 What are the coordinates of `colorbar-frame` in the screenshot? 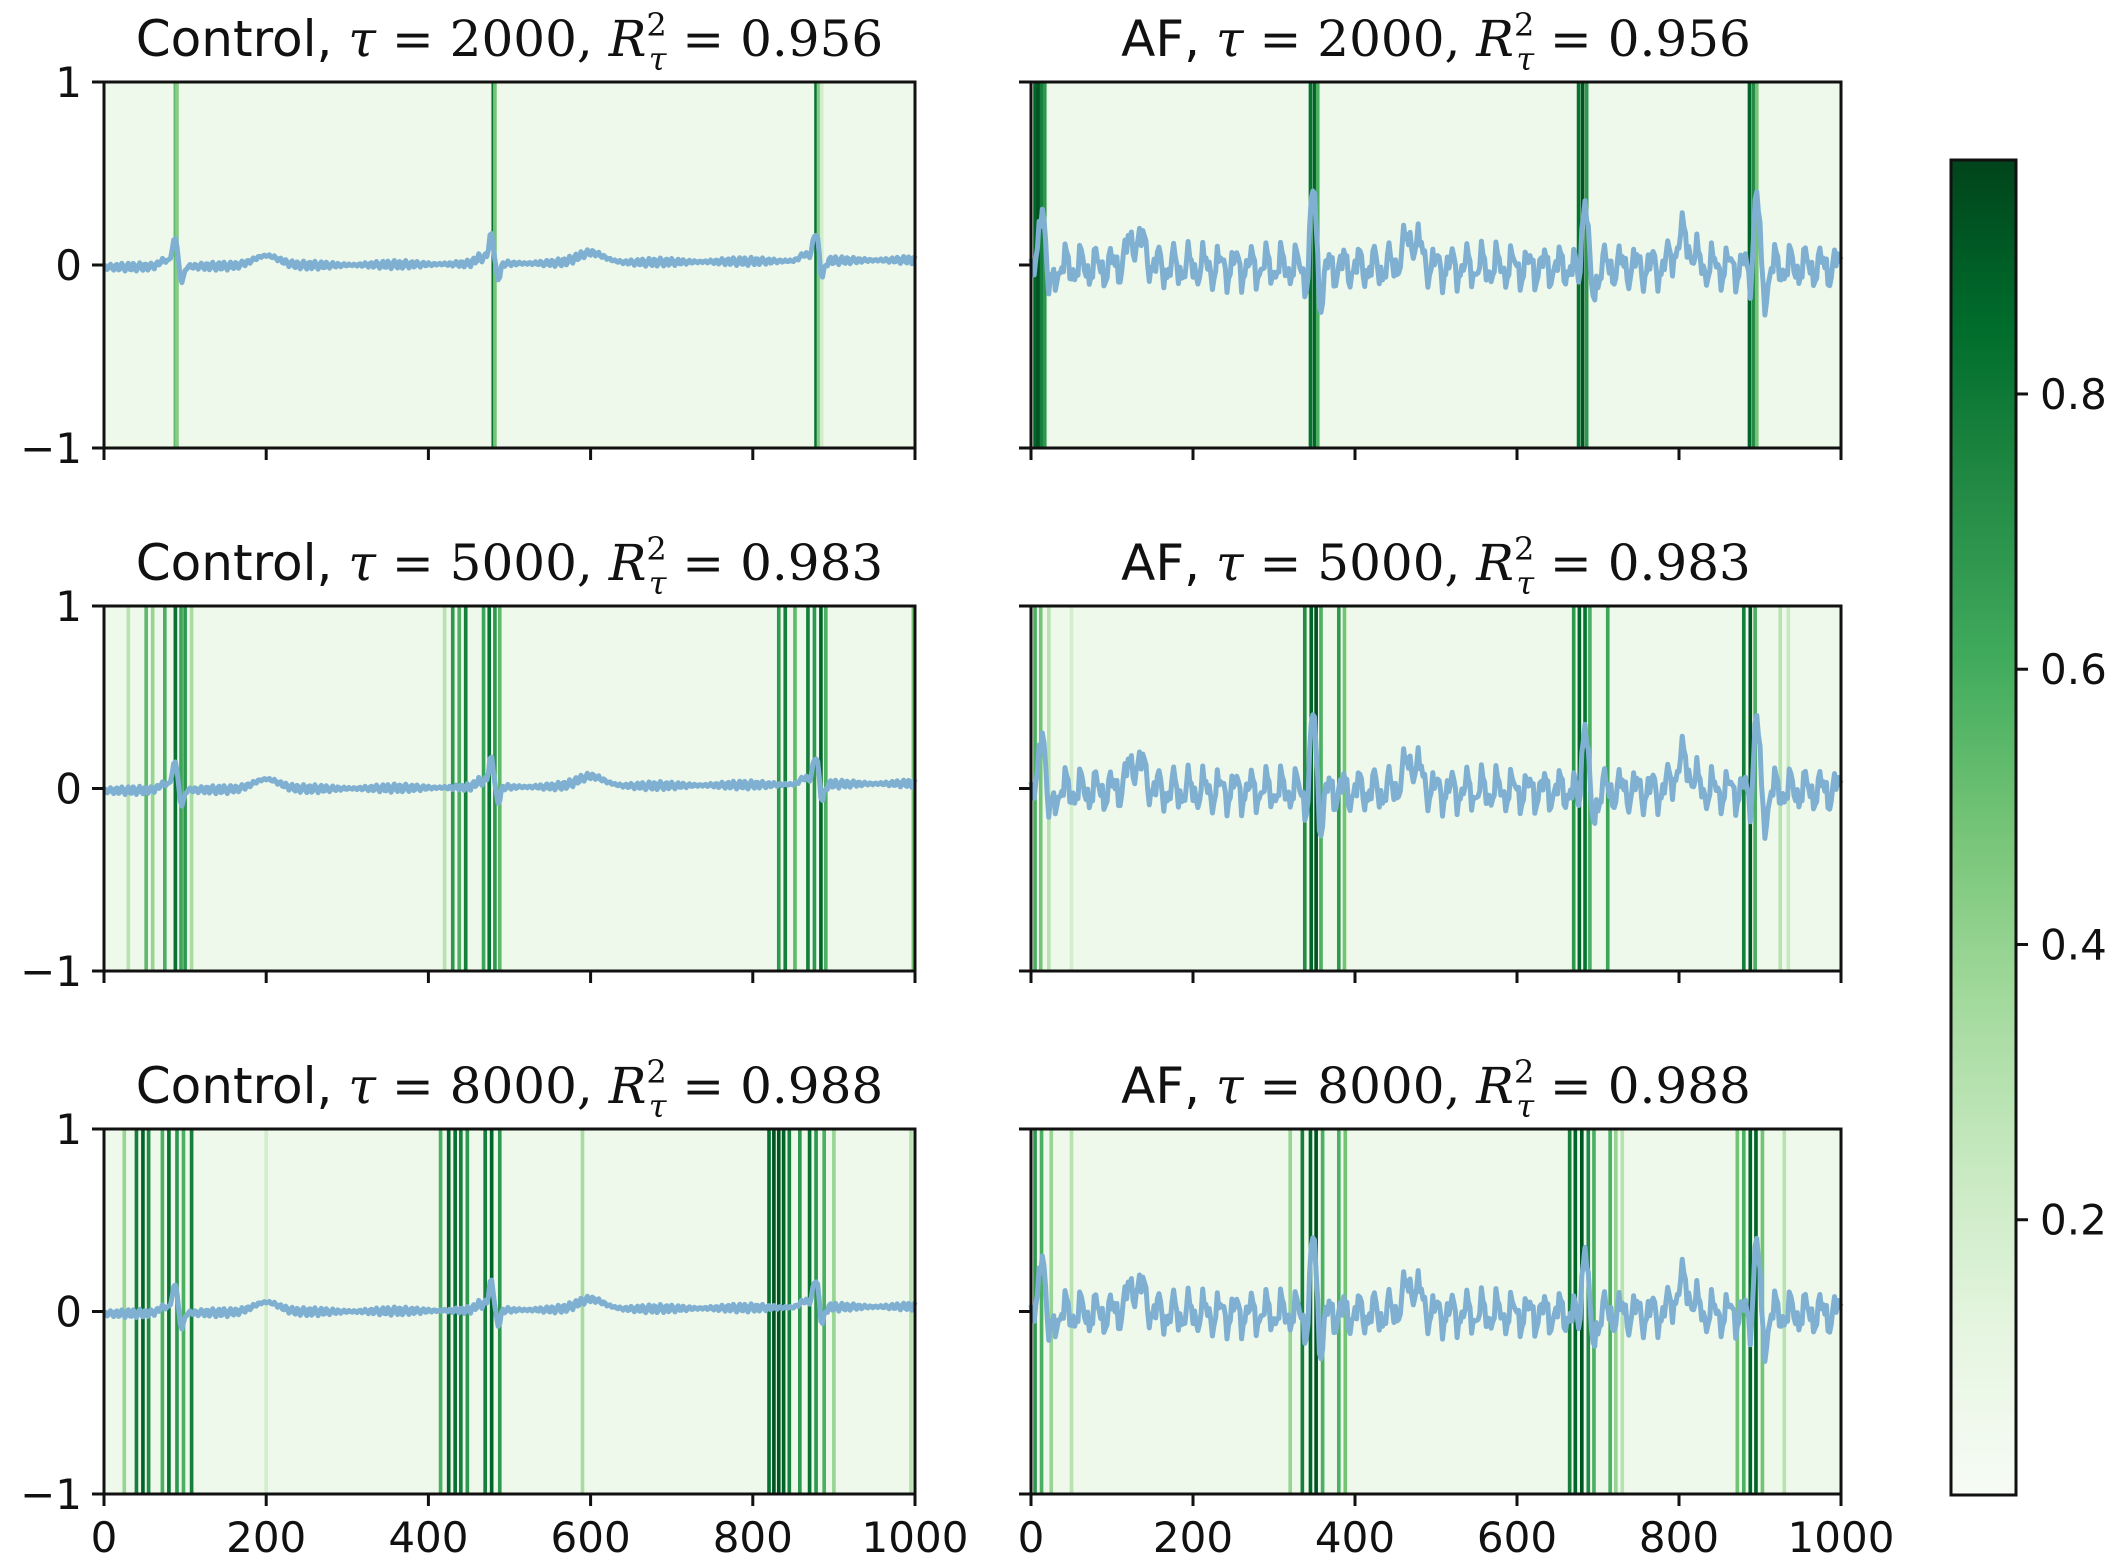 It's located at (1983, 827).